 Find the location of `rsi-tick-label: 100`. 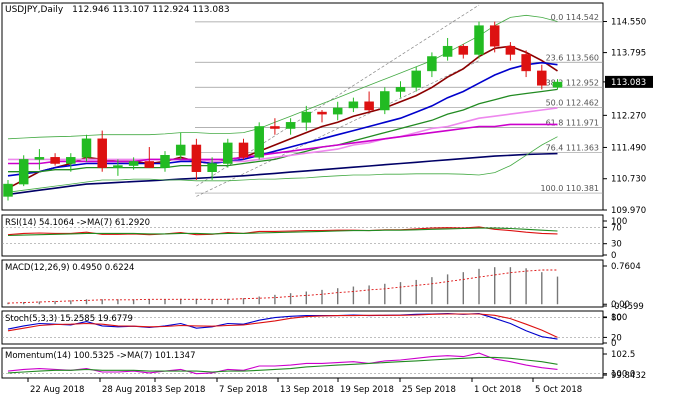

rsi-tick-label: 100 is located at coordinates (619, 222).